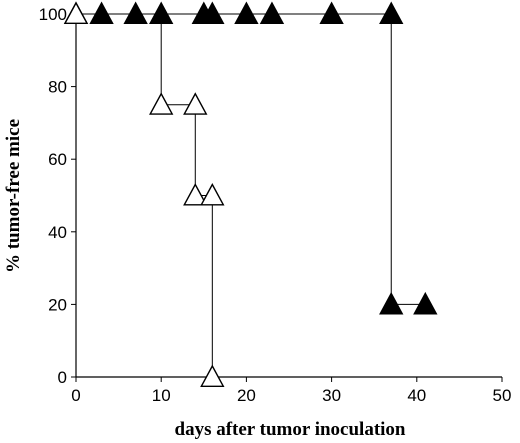 This screenshot has height=443, width=520. What do you see at coordinates (246, 395) in the screenshot?
I see `x-tick-label: 20` at bounding box center [246, 395].